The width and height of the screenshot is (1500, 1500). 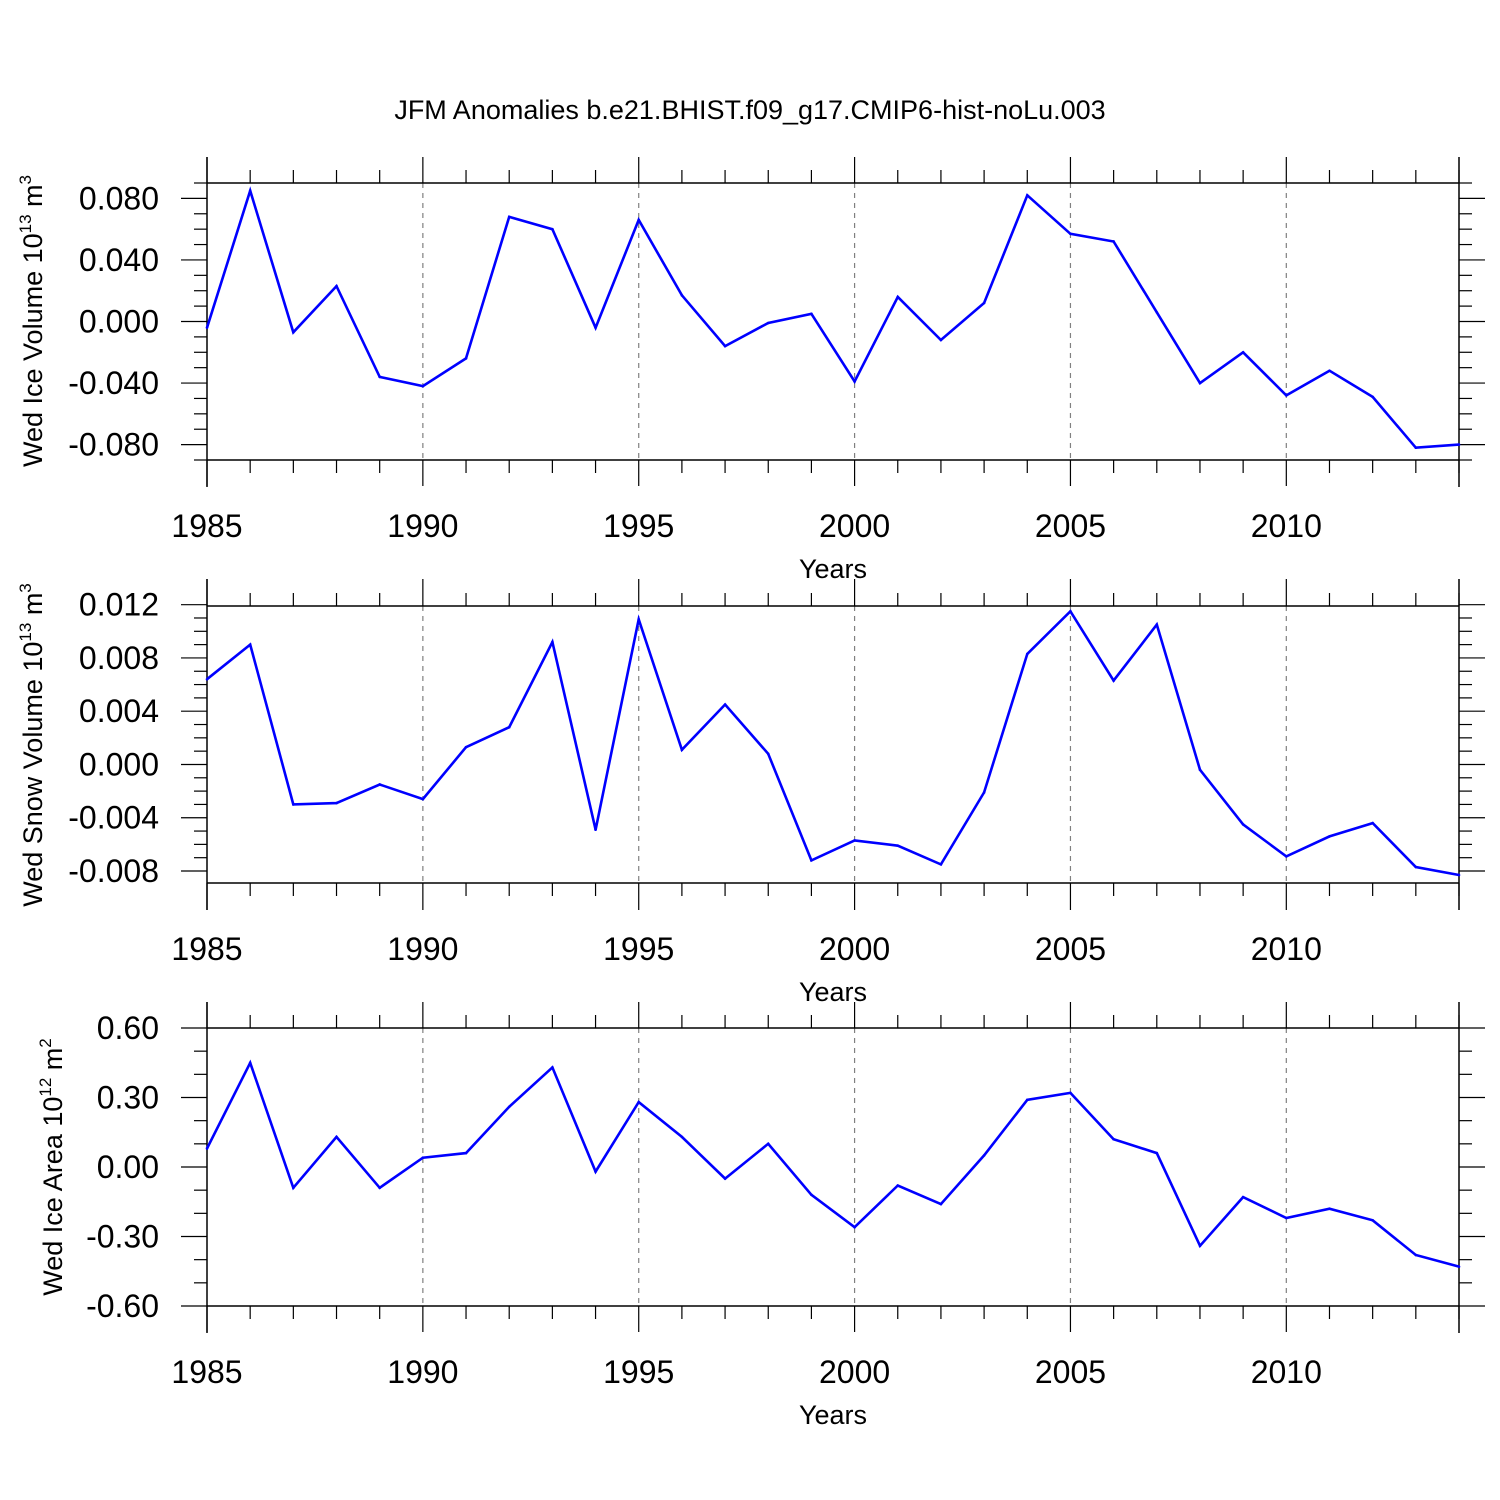 I want to click on y-tick-label: -0.004, so click(x=113, y=818).